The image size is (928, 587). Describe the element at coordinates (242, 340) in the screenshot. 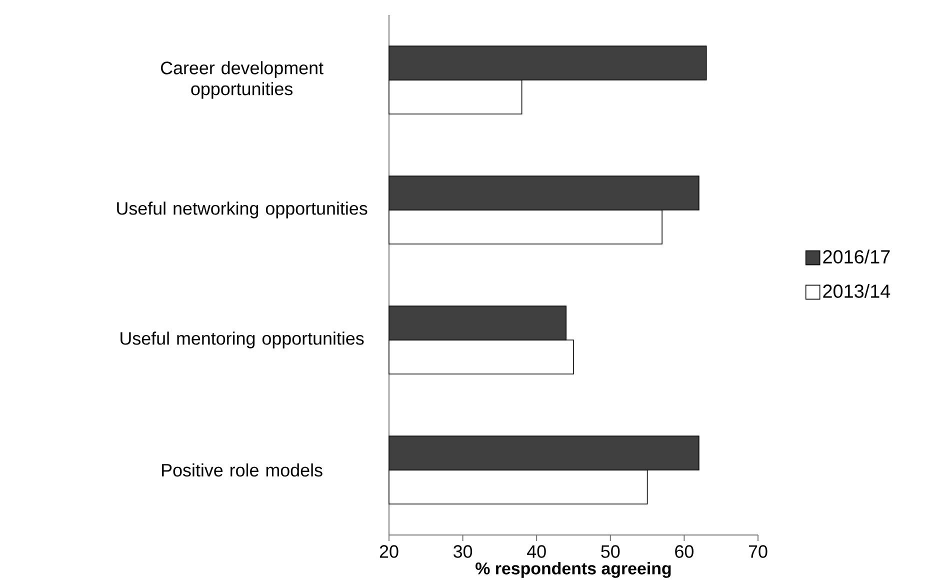

I see `y-tick-label: Useful mentoring opportunities` at that location.